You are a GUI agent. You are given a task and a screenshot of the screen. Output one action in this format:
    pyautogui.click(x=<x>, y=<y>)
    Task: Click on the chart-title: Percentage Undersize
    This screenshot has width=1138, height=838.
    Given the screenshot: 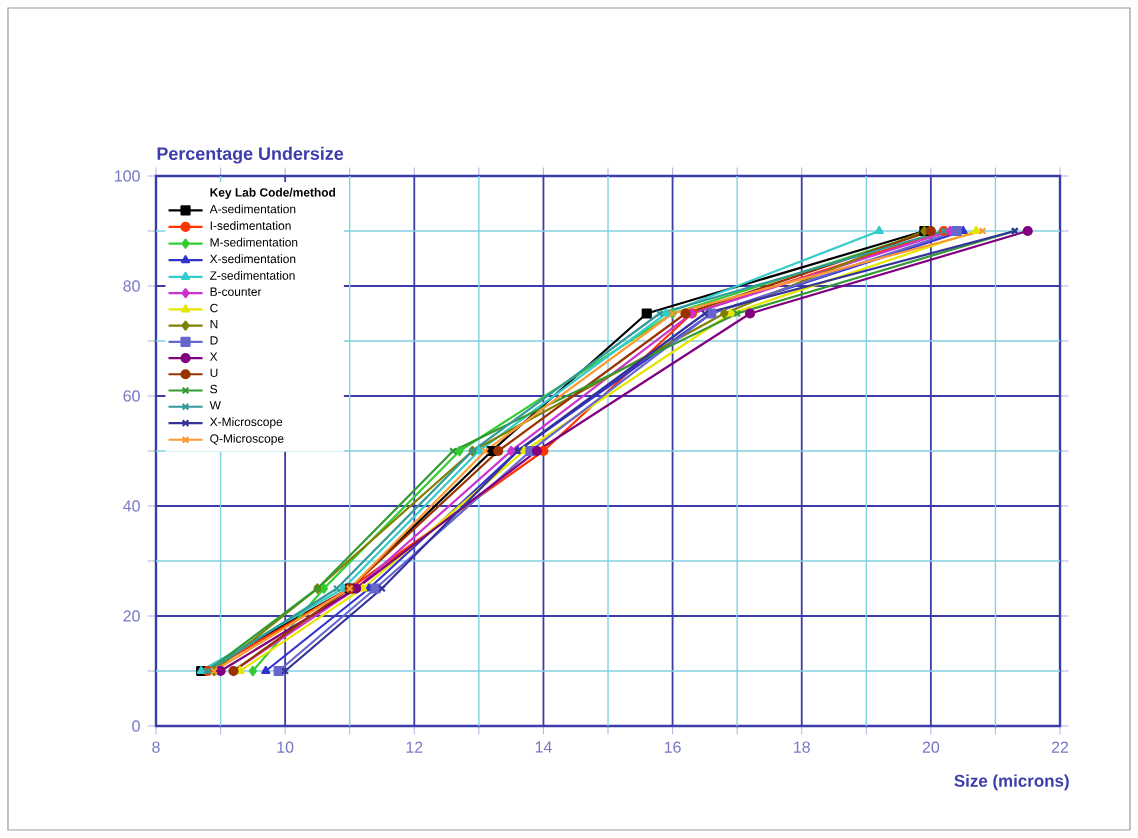 What is the action you would take?
    pyautogui.click(x=250, y=155)
    